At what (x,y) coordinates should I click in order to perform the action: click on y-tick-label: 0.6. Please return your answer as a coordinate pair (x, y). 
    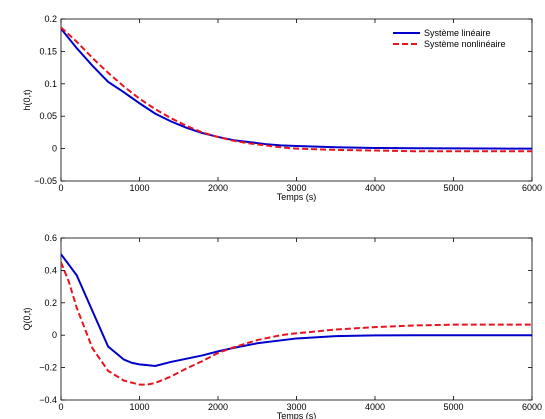
    Looking at the image, I should click on (50, 238).